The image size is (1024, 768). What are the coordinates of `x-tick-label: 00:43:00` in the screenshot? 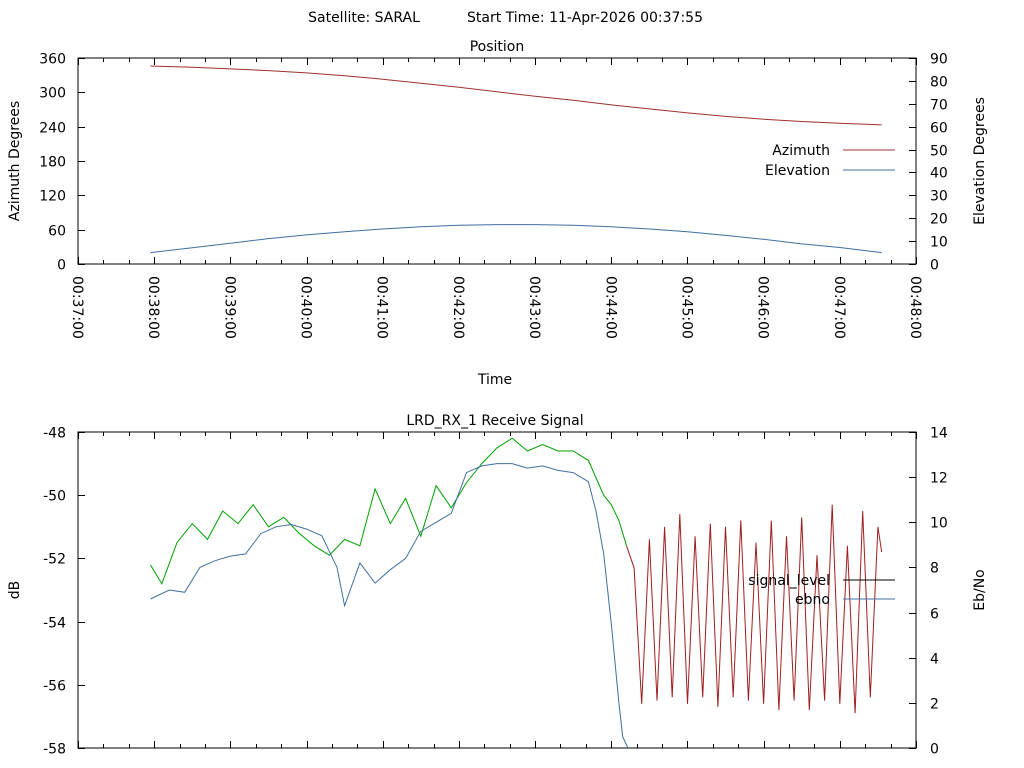 It's located at (534, 307).